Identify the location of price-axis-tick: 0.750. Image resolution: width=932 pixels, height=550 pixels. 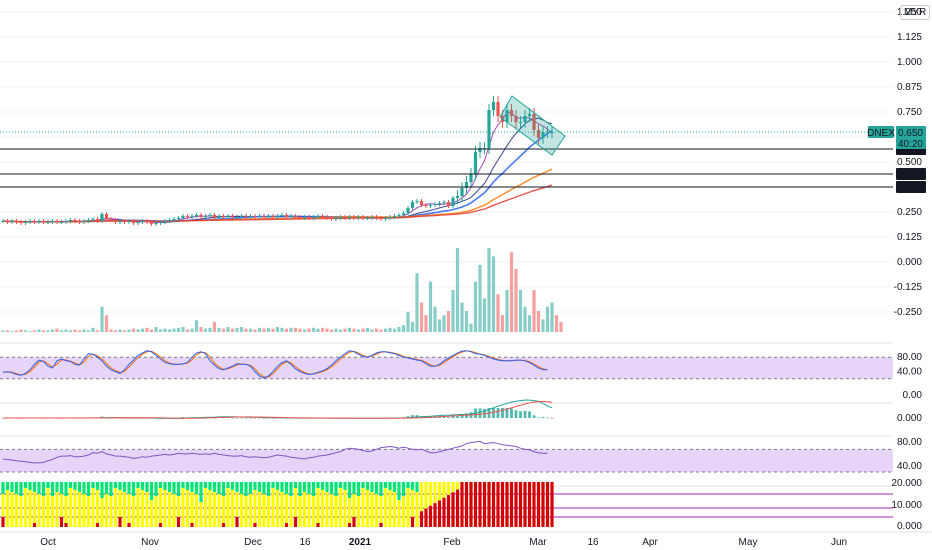
(909, 112).